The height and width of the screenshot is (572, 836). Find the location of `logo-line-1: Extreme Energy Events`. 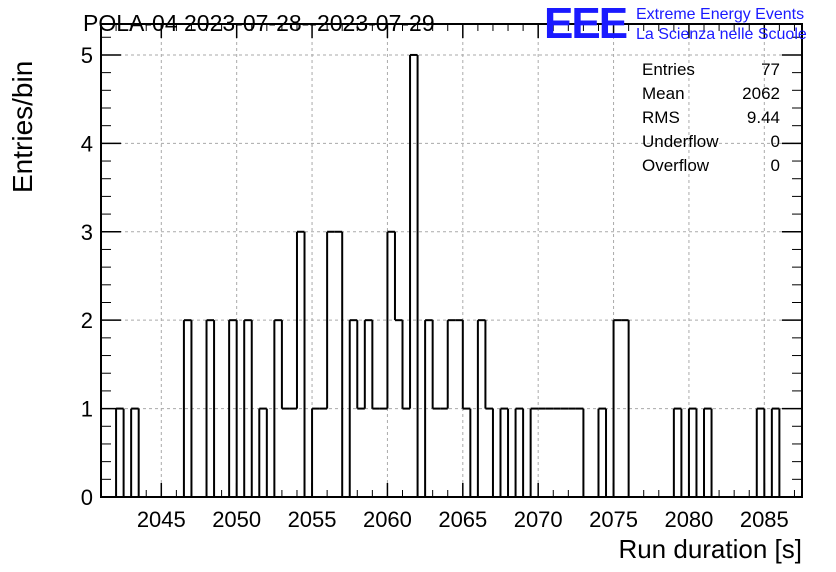

logo-line-1: Extreme Energy Events is located at coordinates (720, 14).